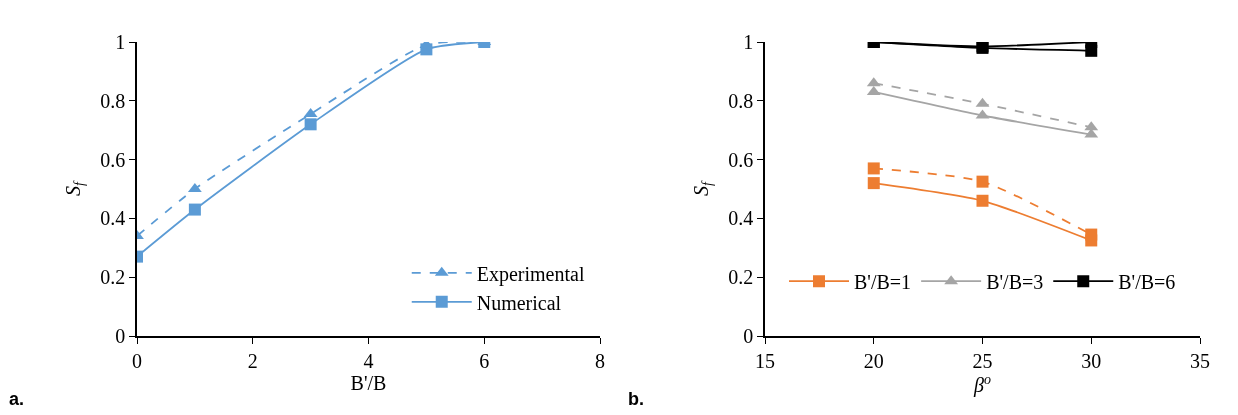 The image size is (1238, 415). What do you see at coordinates (600, 360) in the screenshot?
I see `x-tick-label: 8` at bounding box center [600, 360].